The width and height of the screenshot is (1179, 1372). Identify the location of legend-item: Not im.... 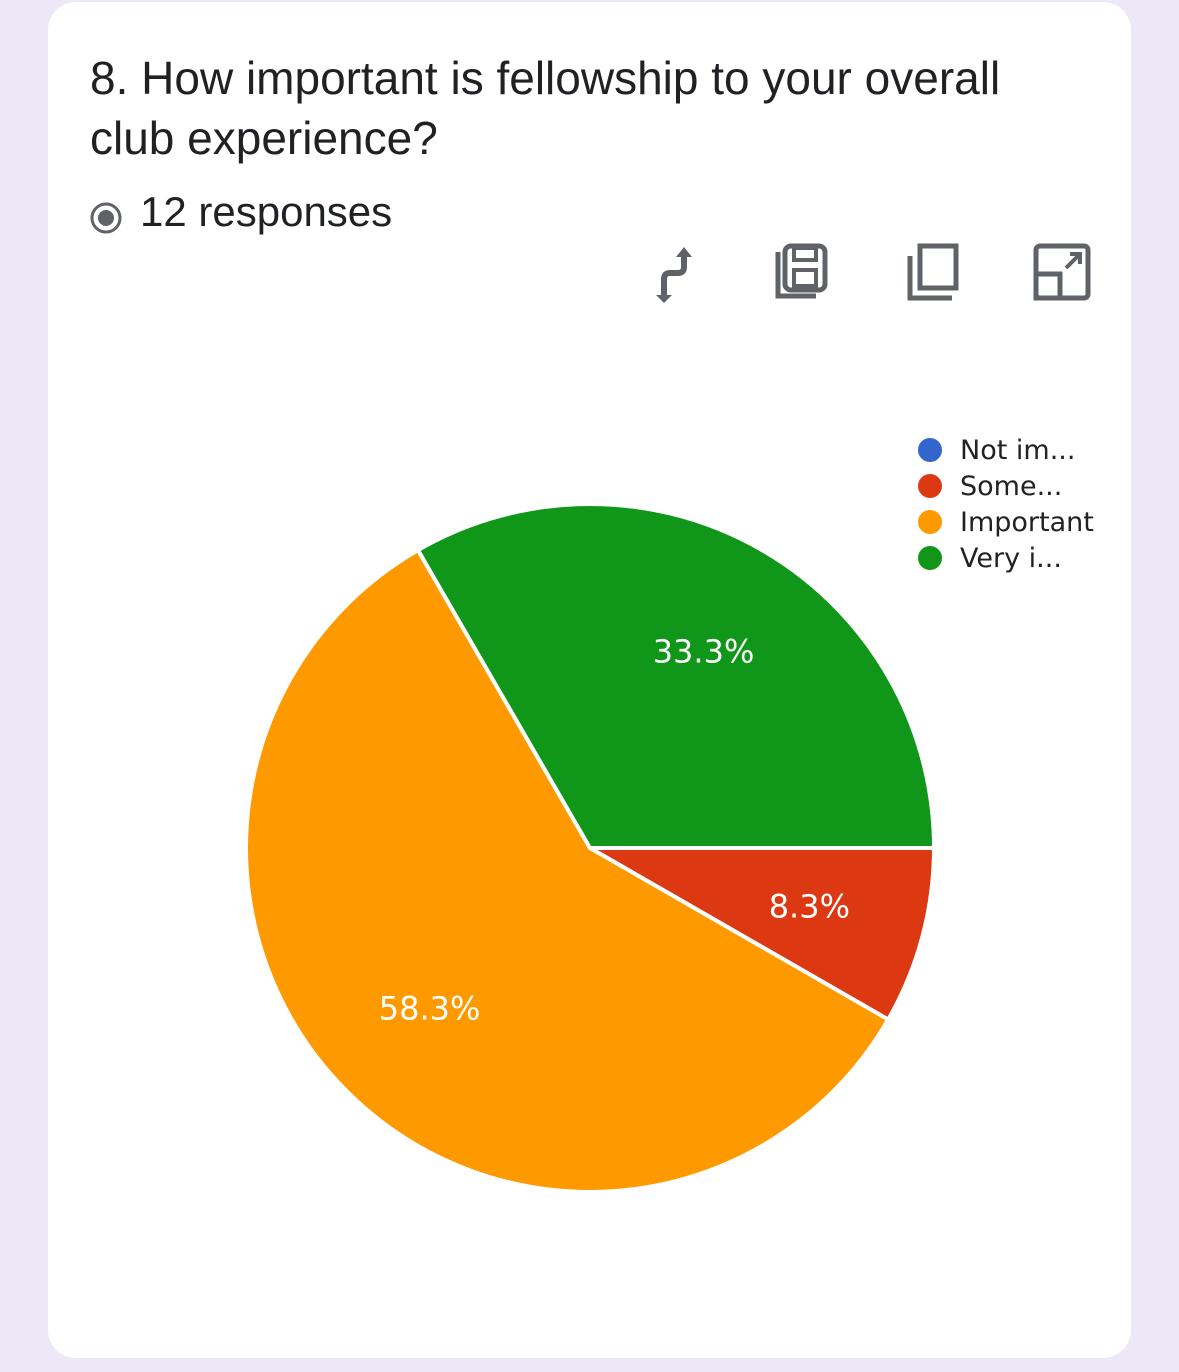
(1006, 450).